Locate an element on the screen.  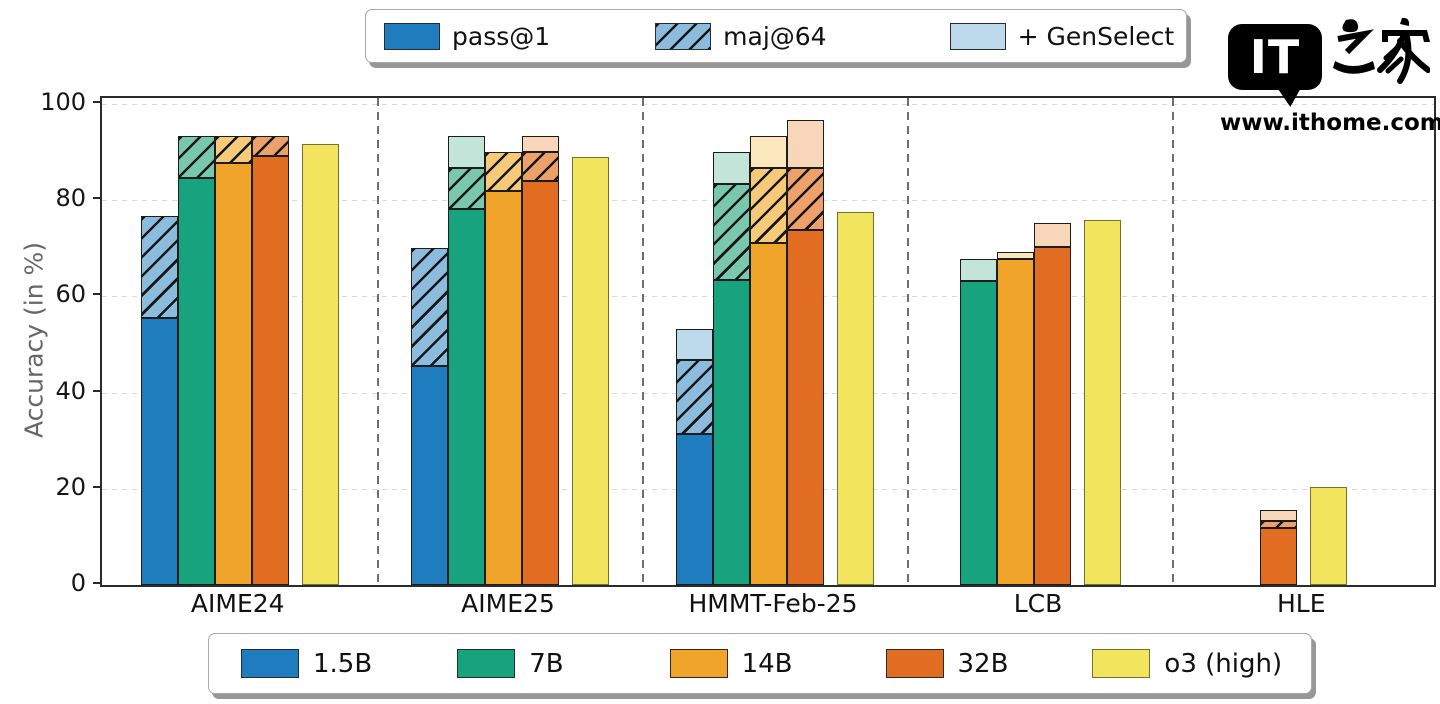
bar-LCB-32B-gen is located at coordinates (1052, 235).